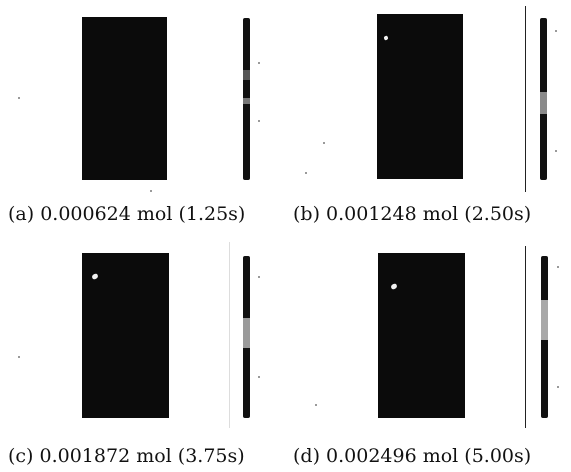  I want to click on panel-caption: (d) 0.002496 mol (5.00s), so click(412, 456).